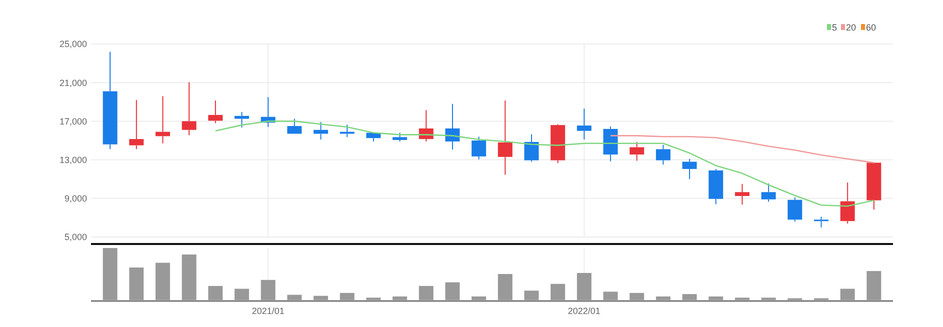  I want to click on y-tick-label: 5,000, so click(75, 237).